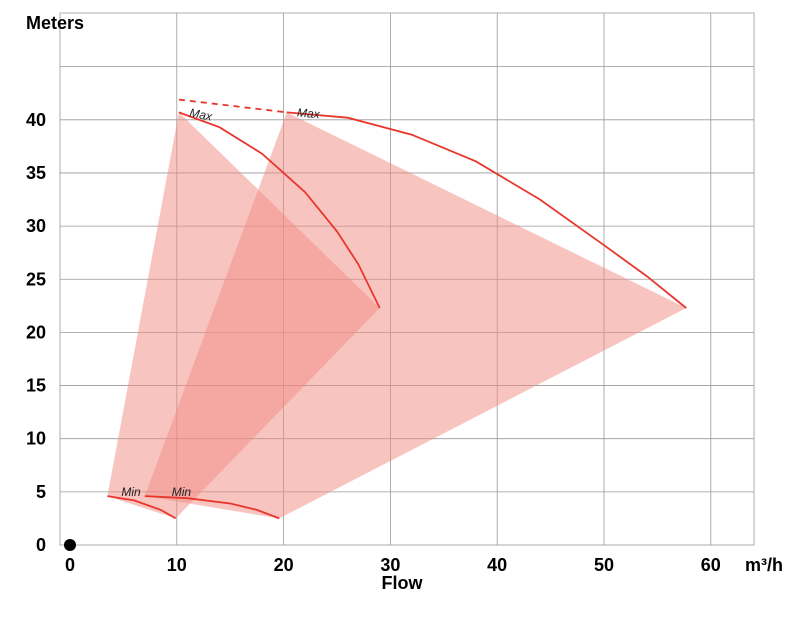  I want to click on x-tick-label: 10, so click(177, 565).